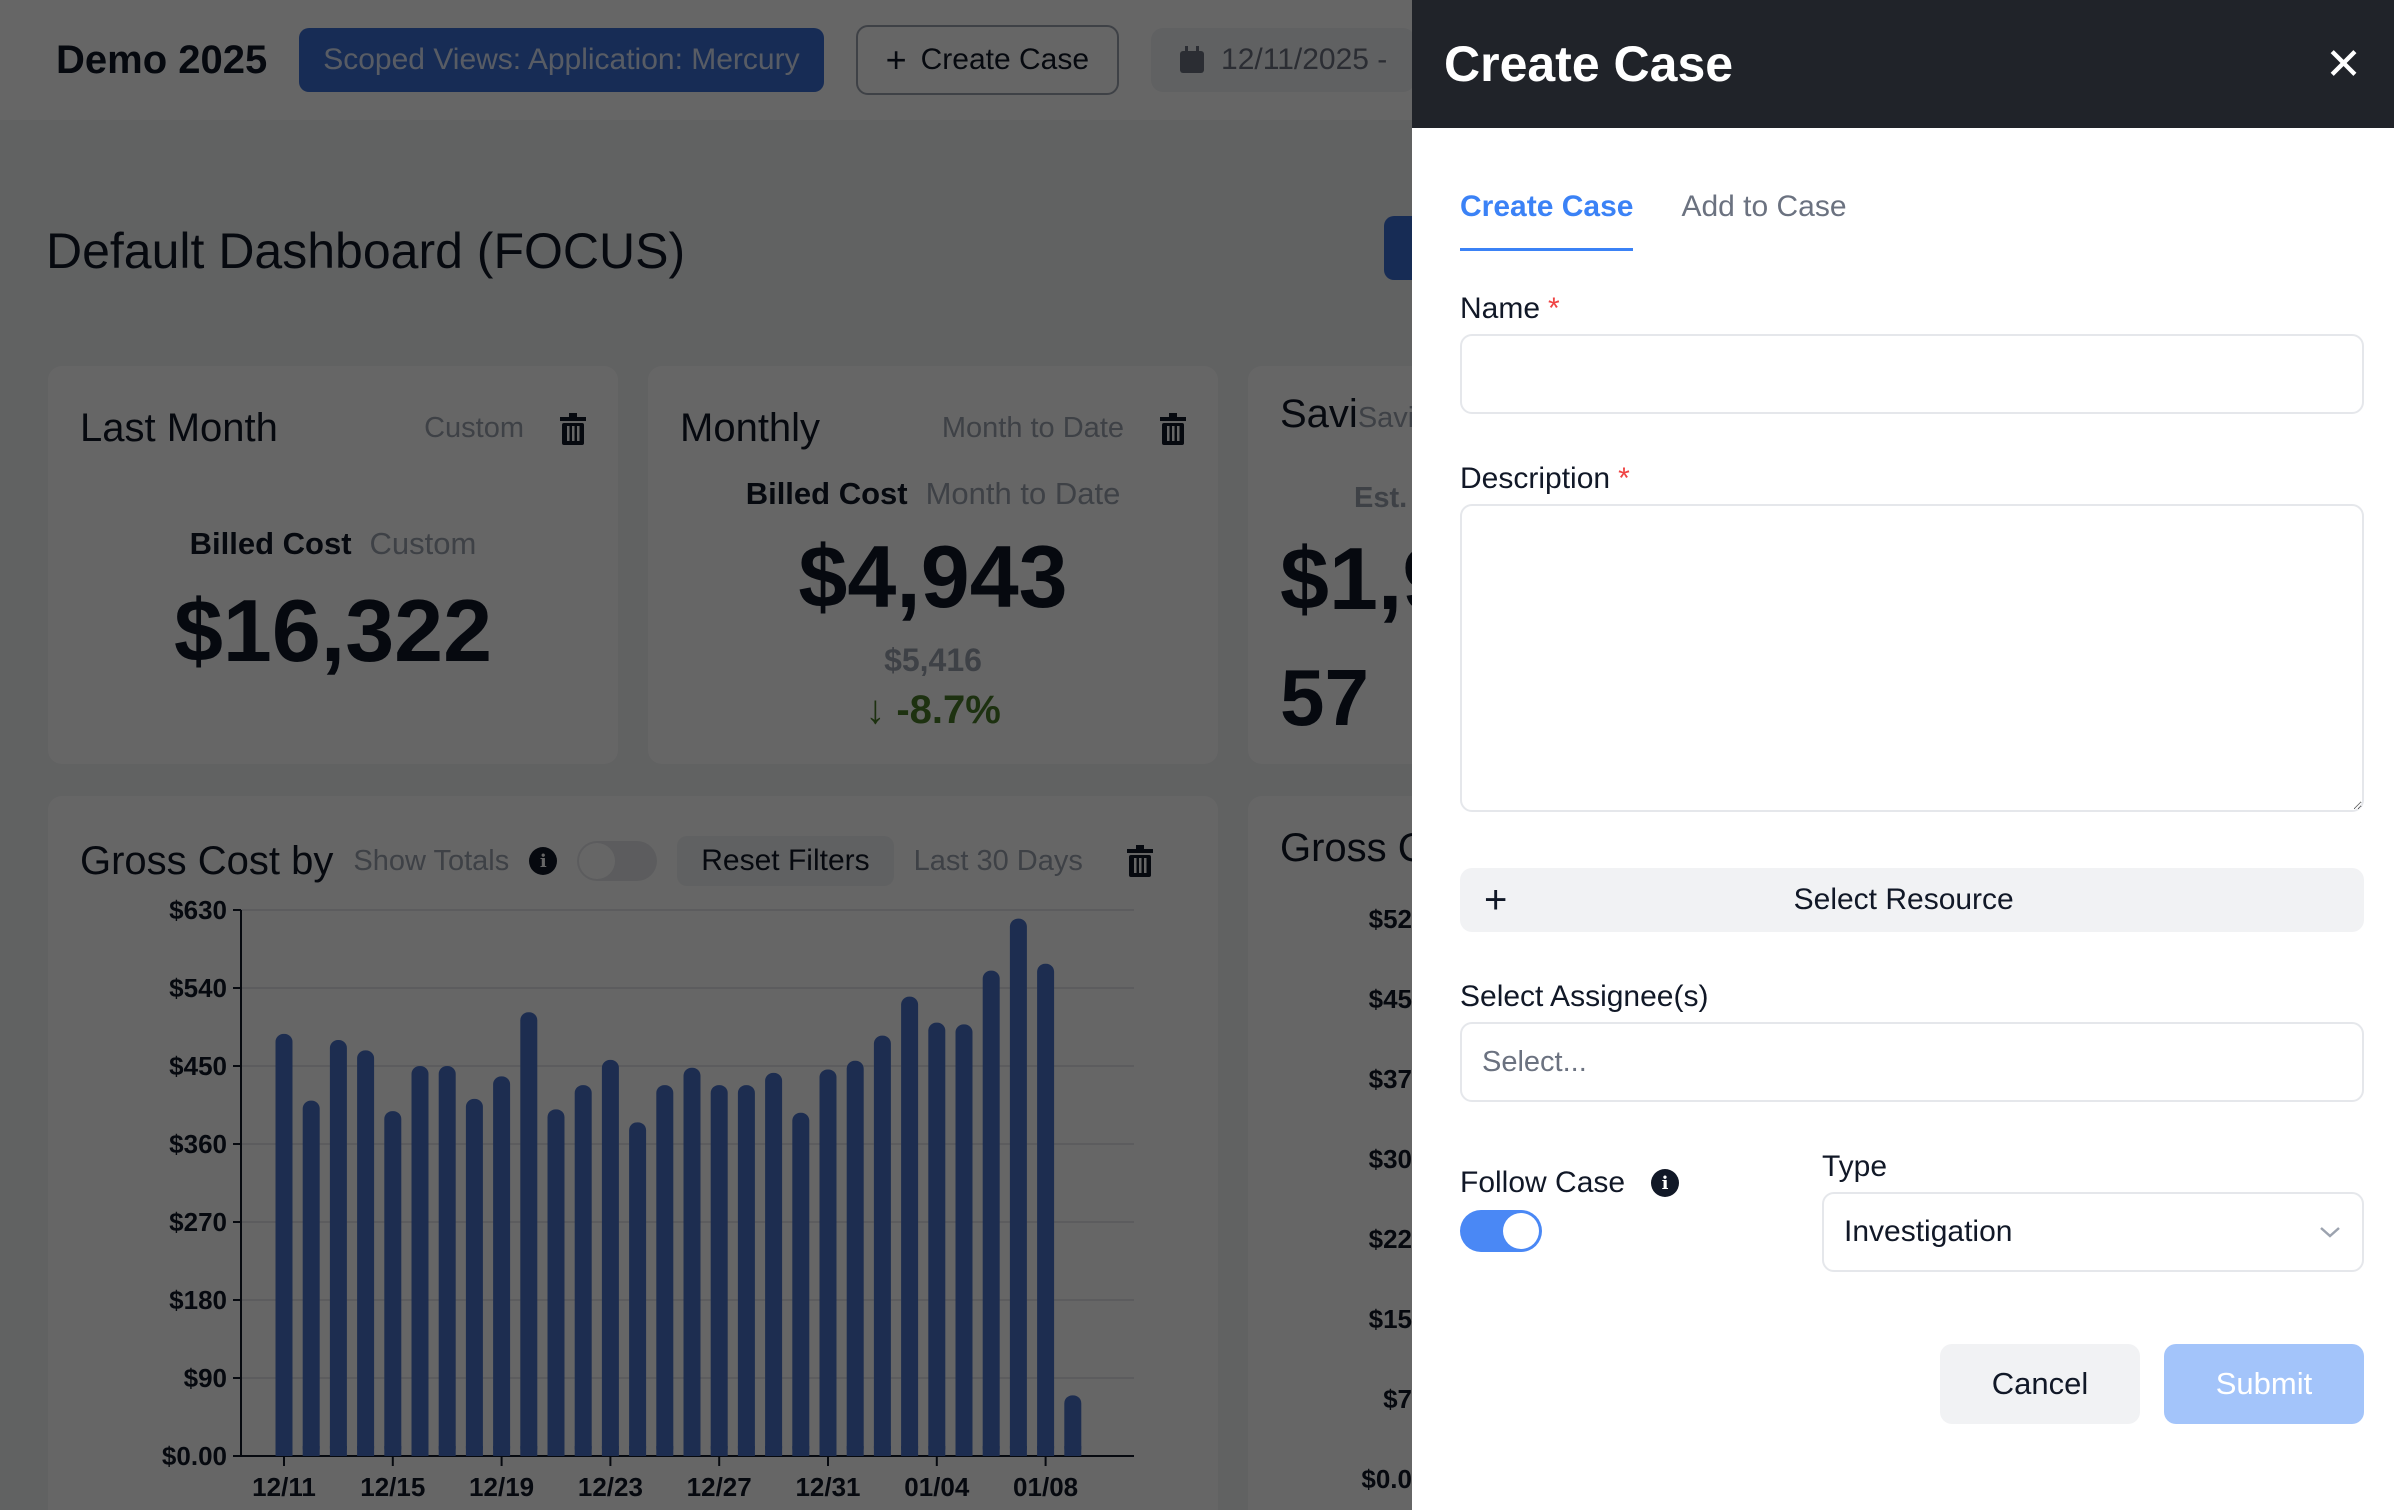 This screenshot has height=1510, width=2394. What do you see at coordinates (2330, 1232) in the screenshot?
I see `chevron-down-icon` at bounding box center [2330, 1232].